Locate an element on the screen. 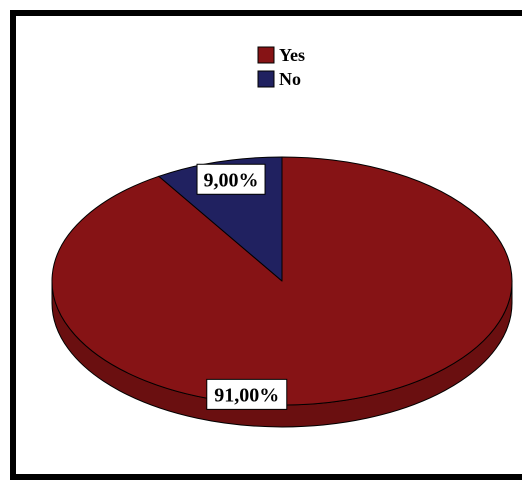  data-label-text: 9,00% is located at coordinates (231, 180).